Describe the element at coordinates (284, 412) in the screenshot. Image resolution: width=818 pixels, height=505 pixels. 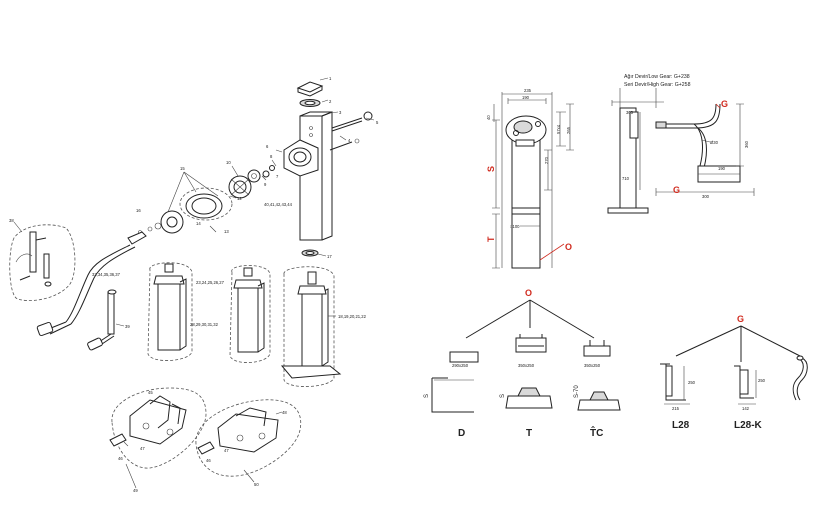
I see `part-number-48: 48` at that location.